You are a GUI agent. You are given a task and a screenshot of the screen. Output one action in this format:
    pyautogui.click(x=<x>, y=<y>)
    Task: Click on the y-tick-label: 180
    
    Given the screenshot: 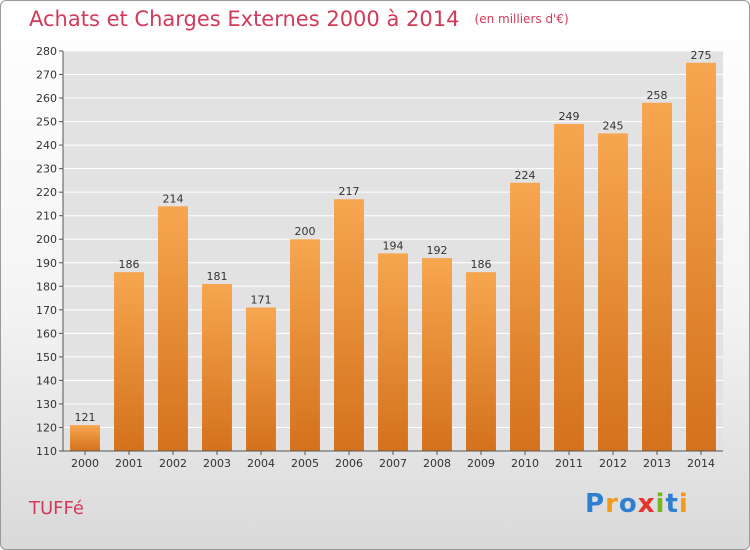 What is the action you would take?
    pyautogui.click(x=46, y=286)
    